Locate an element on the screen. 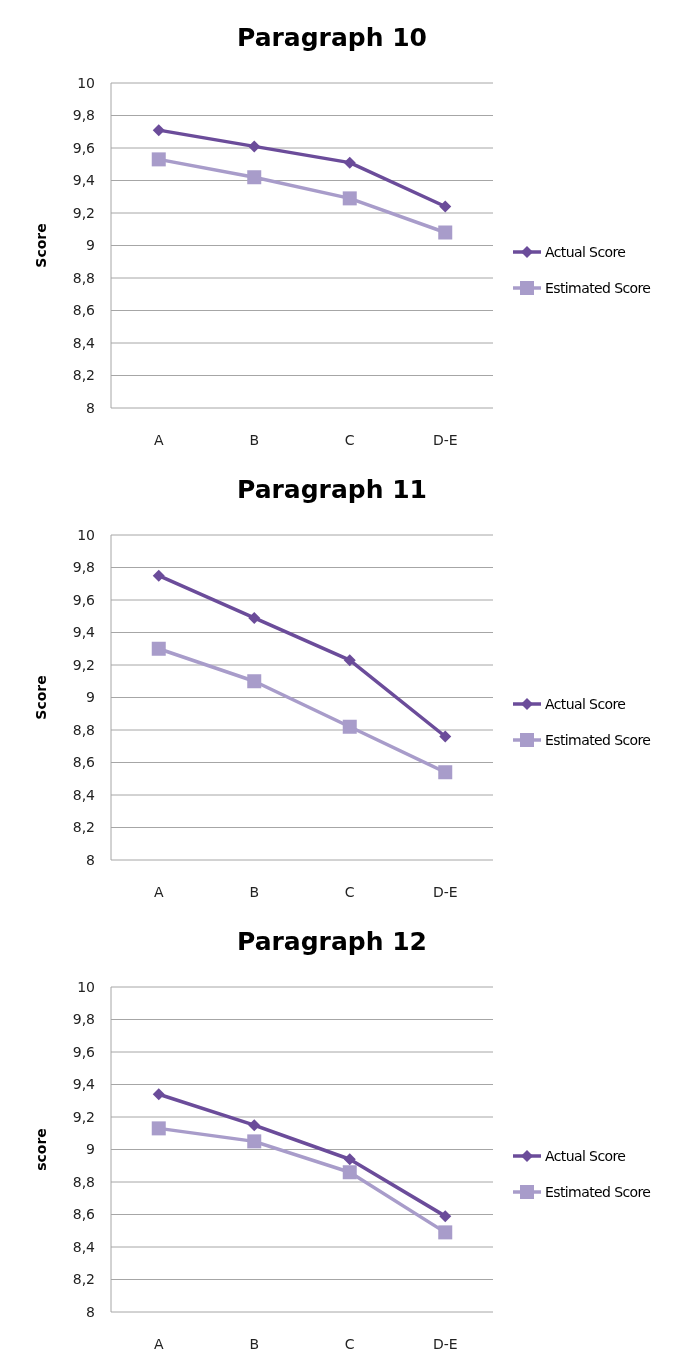 The width and height of the screenshot is (689, 1356). chart-title: Paragraph 10 is located at coordinates (332, 37).